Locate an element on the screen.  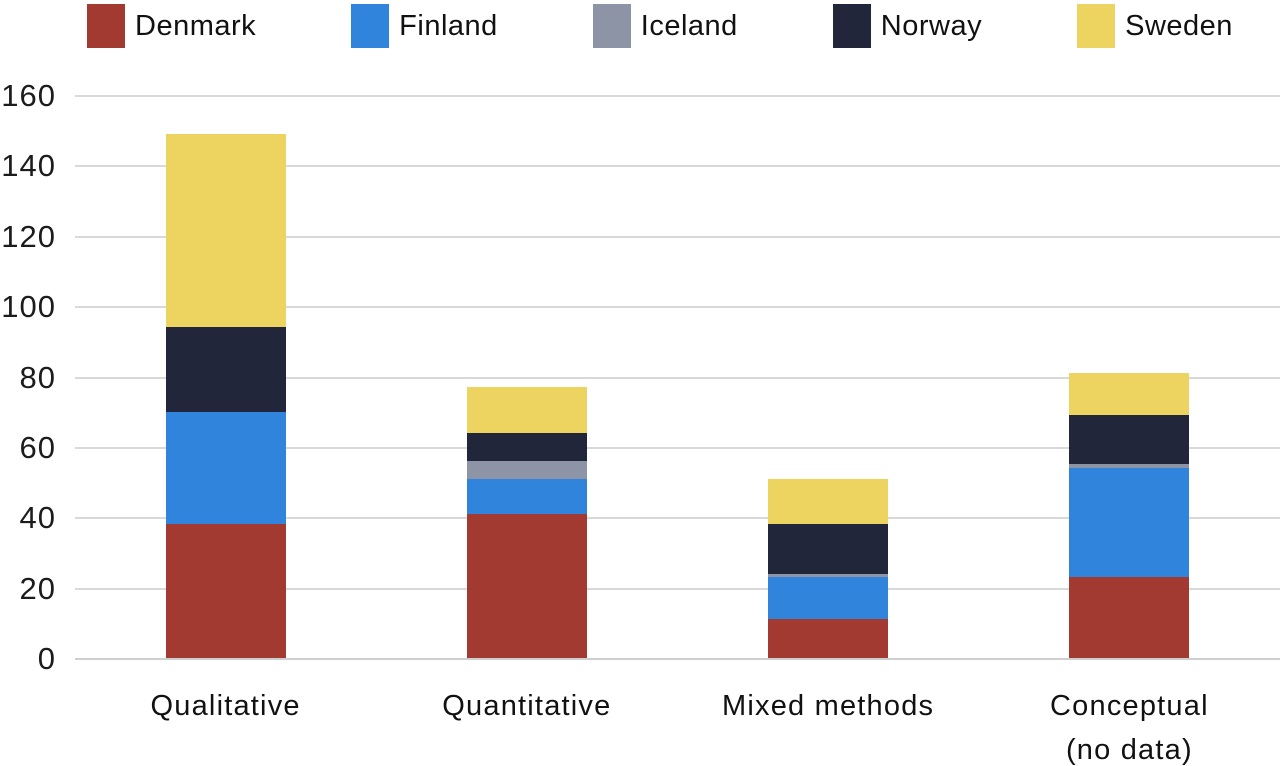
x-category-label: Mixed methods is located at coordinates (828, 706).